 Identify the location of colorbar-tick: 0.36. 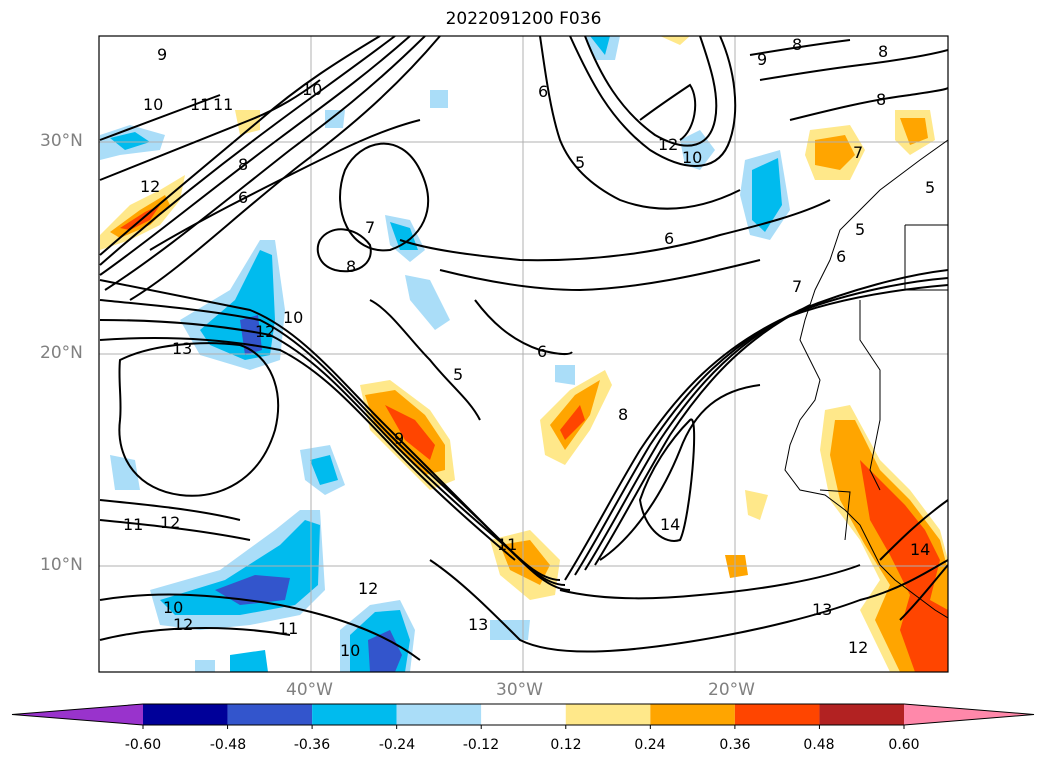
(735, 745).